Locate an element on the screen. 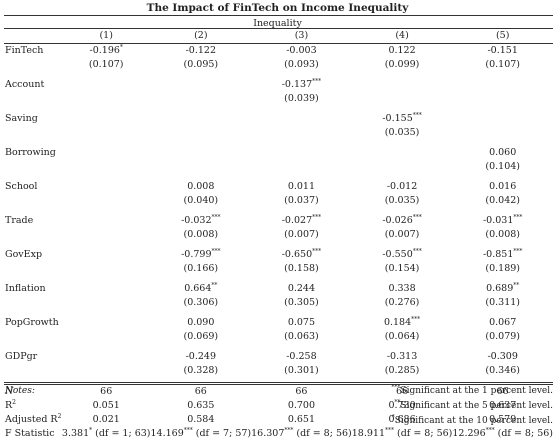 This screenshot has width=555, height=441. r2-cell: 0.051 is located at coordinates (106, 405).